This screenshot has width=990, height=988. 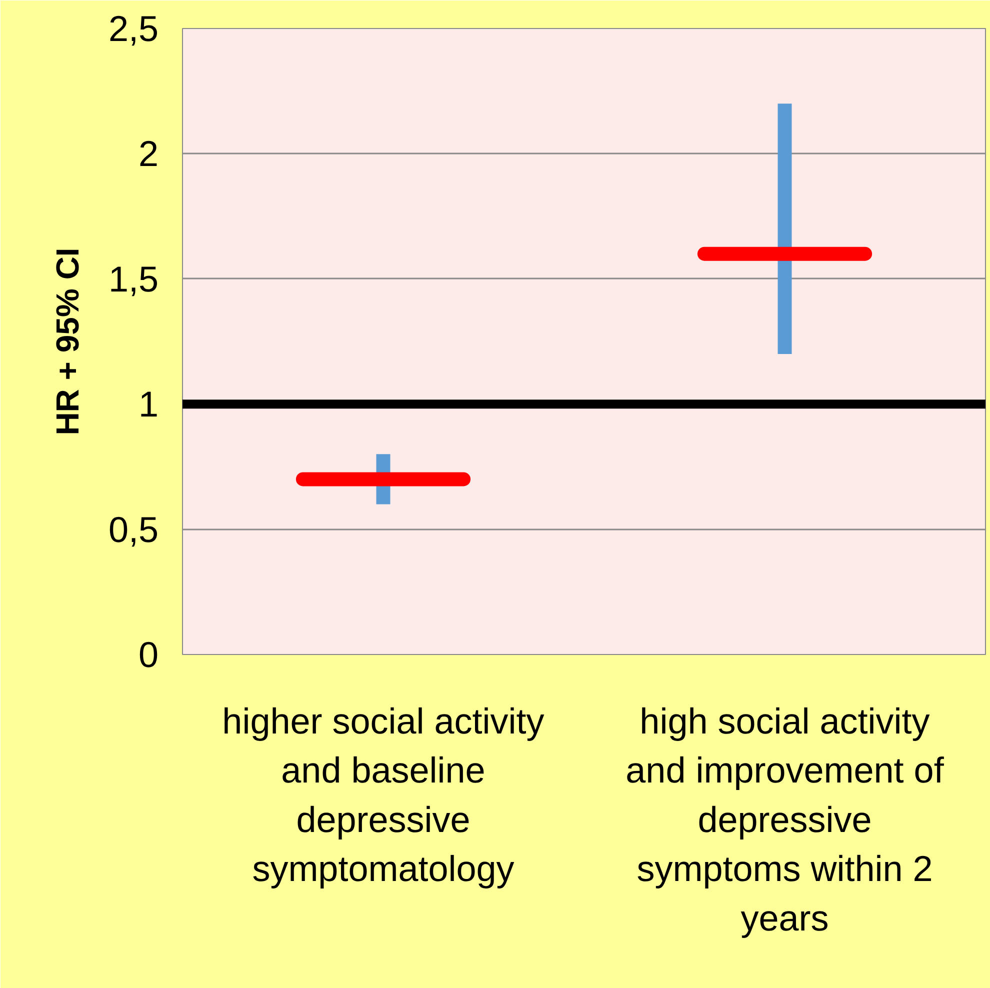 What do you see at coordinates (133, 28) in the screenshot?
I see `y-tick-label: 2,5` at bounding box center [133, 28].